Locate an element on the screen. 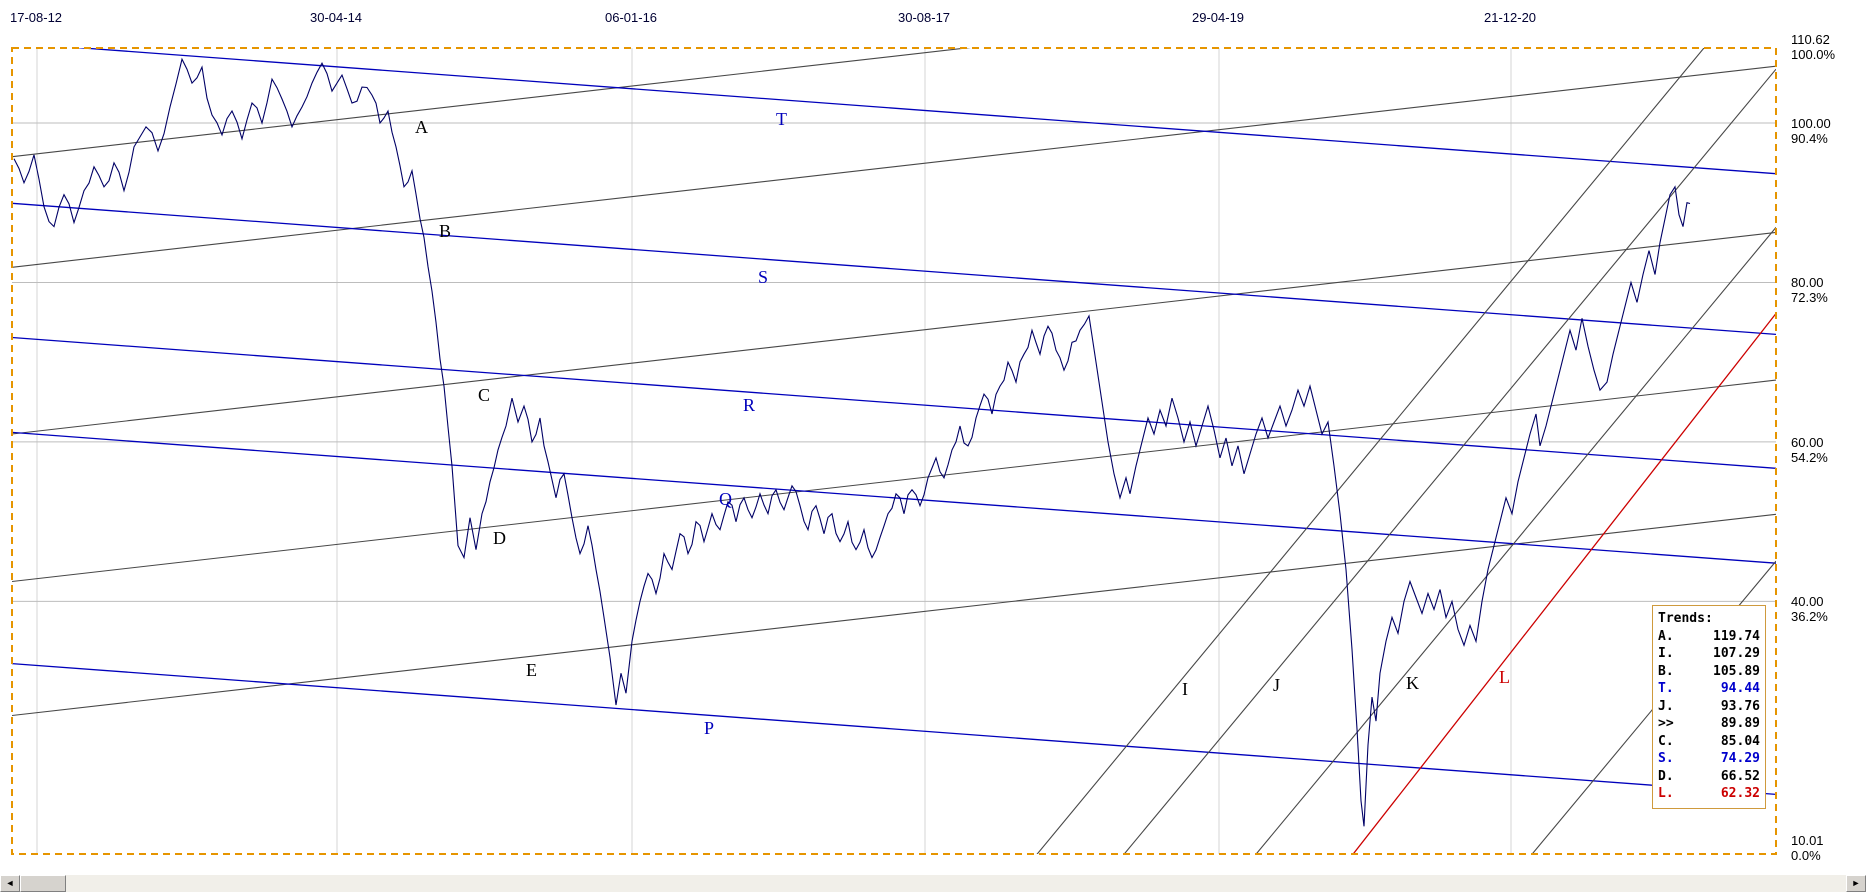 The image size is (1866, 892). trendline-label-L: L is located at coordinates (1504, 677).